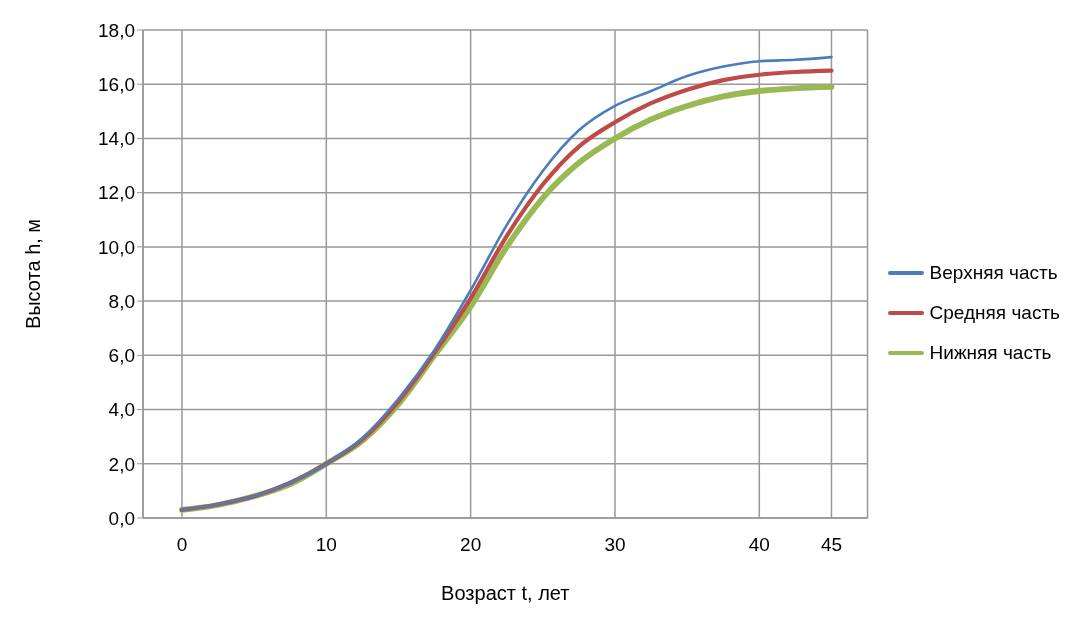 This screenshot has height=626, width=1078. Describe the element at coordinates (993, 273) in the screenshot. I see `legend-label: Верхняя часть` at that location.